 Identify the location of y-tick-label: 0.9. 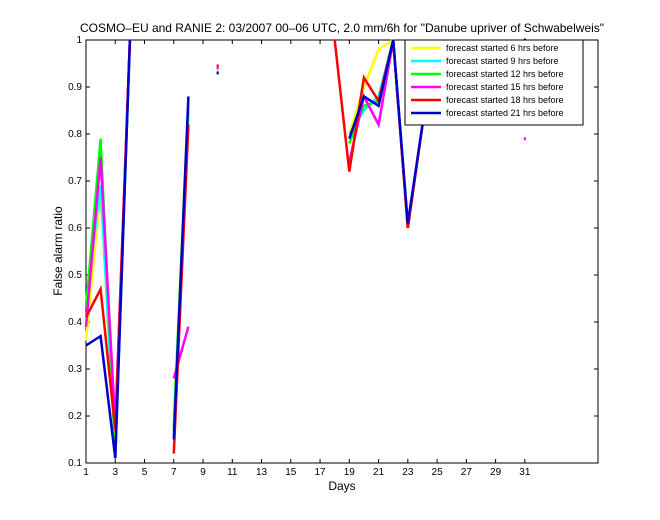
(75, 87).